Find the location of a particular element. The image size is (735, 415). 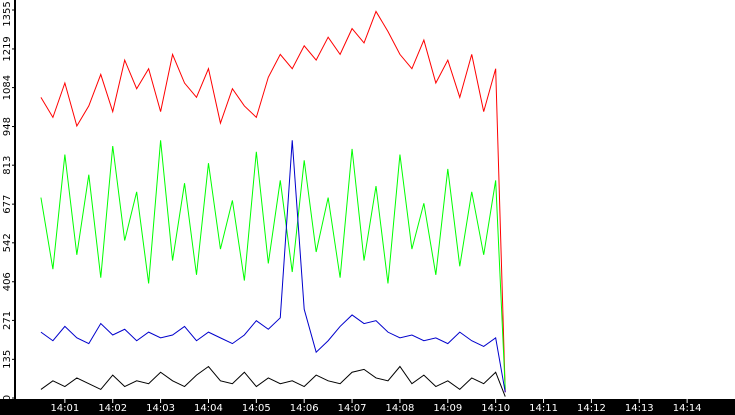

y-tick-label: 1355 is located at coordinates (7, 13).